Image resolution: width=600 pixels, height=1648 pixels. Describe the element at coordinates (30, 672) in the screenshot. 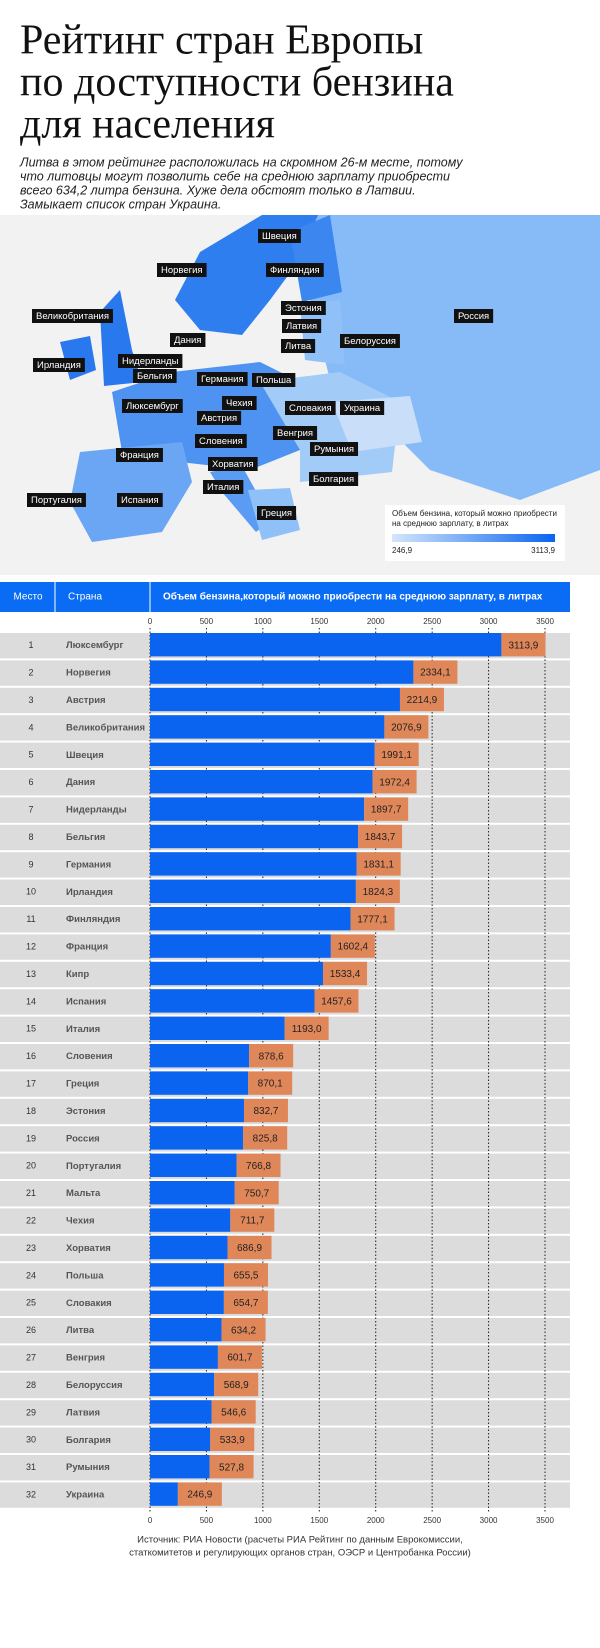

I see `rank: 2` at that location.